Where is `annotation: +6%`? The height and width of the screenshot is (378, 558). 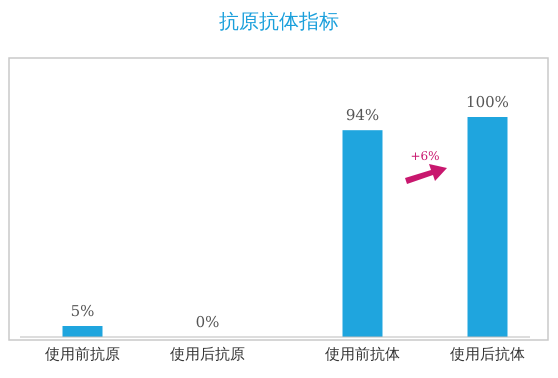 annotation: +6% is located at coordinates (425, 156).